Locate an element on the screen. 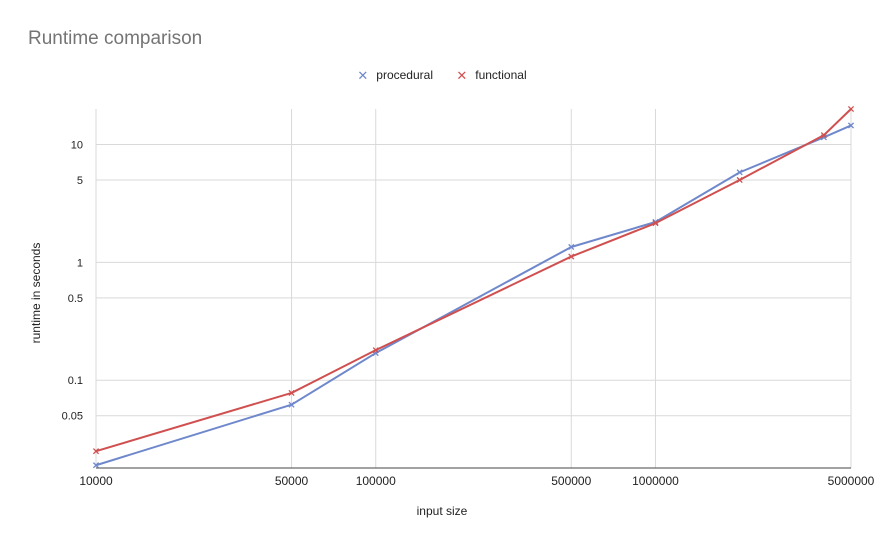 The image size is (884, 546). legend-item-procedural: ✕ procedural is located at coordinates (395, 75).